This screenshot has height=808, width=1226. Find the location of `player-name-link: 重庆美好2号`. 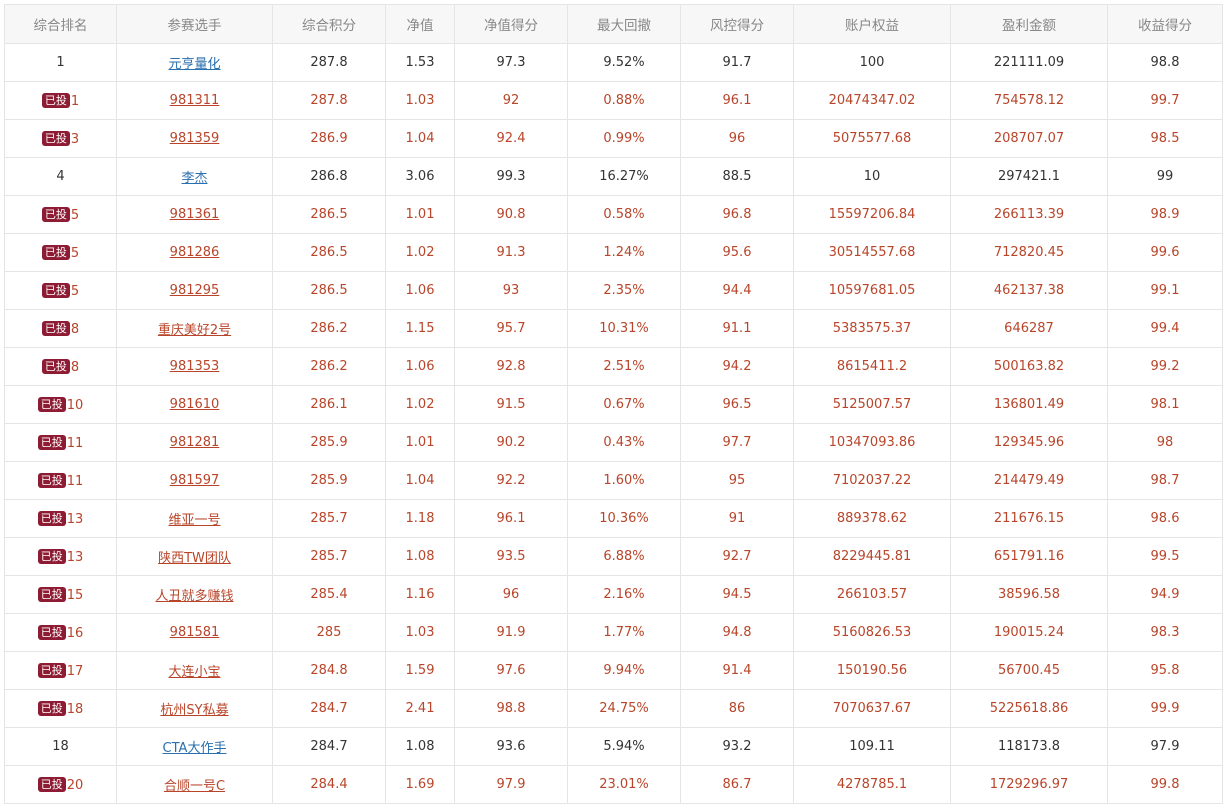

player-name-link: 重庆美好2号 is located at coordinates (194, 330).